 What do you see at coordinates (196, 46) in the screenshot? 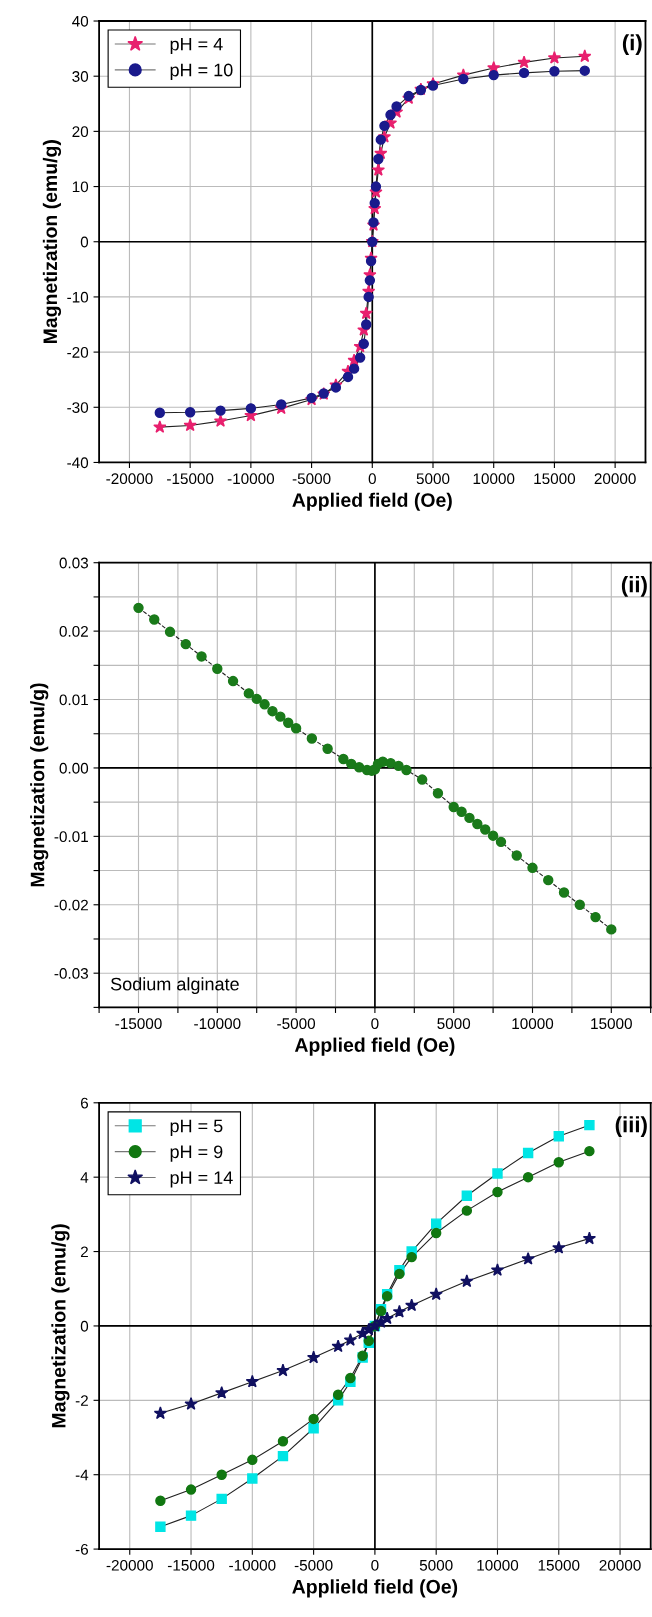
I see `legend-label: pH = 4` at bounding box center [196, 46].